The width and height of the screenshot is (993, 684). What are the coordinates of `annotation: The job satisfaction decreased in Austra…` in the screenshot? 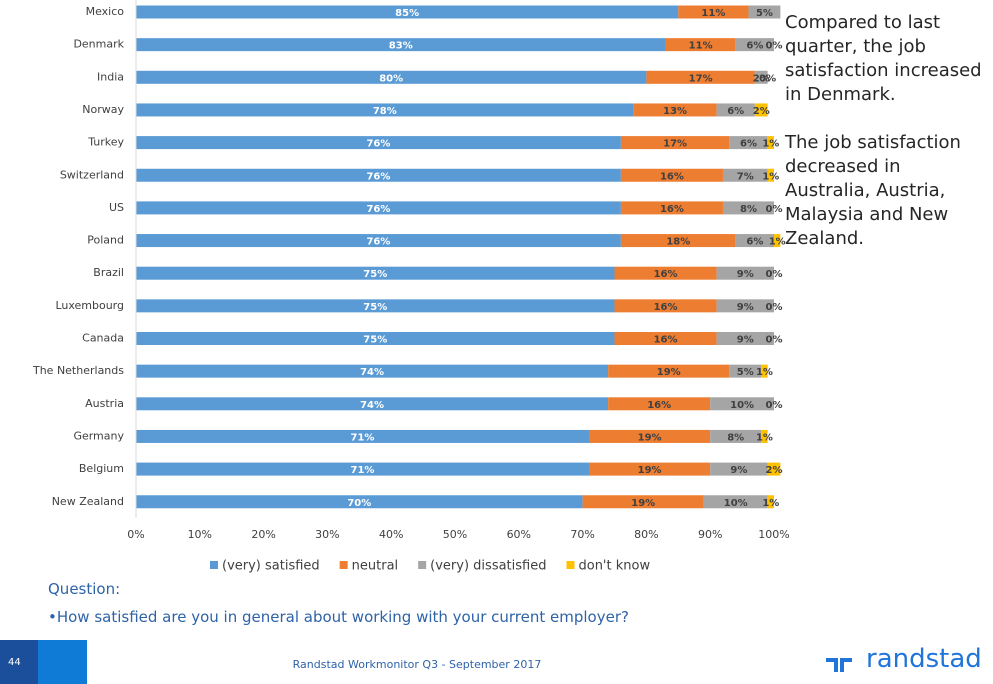 It's located at (873, 190).